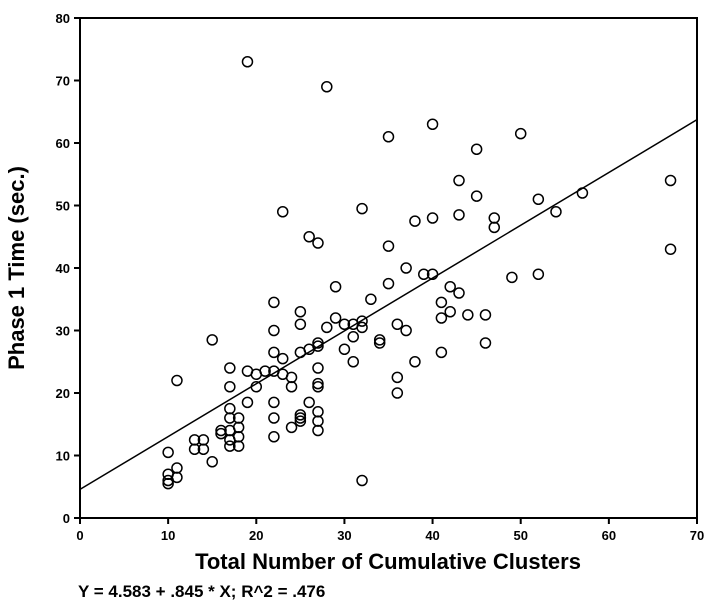 The image size is (711, 605). What do you see at coordinates (63, 18) in the screenshot?
I see `y-tick-label: 80` at bounding box center [63, 18].